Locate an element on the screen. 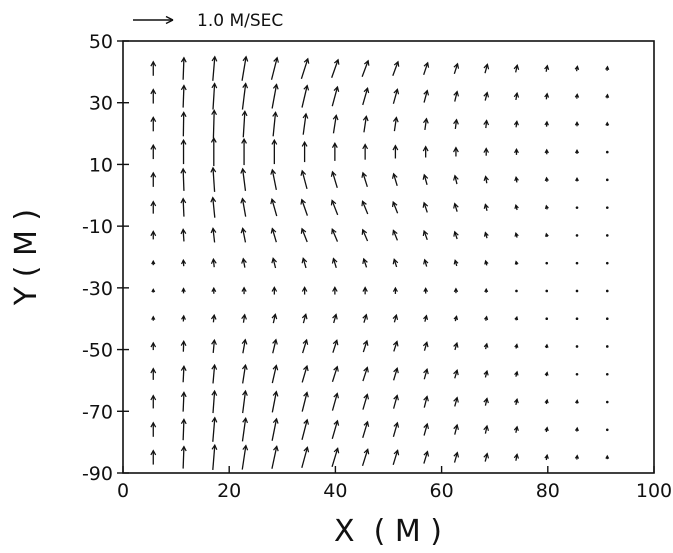 The width and height of the screenshot is (673, 553). x-axis-label: X ( M ) is located at coordinates (388, 531).